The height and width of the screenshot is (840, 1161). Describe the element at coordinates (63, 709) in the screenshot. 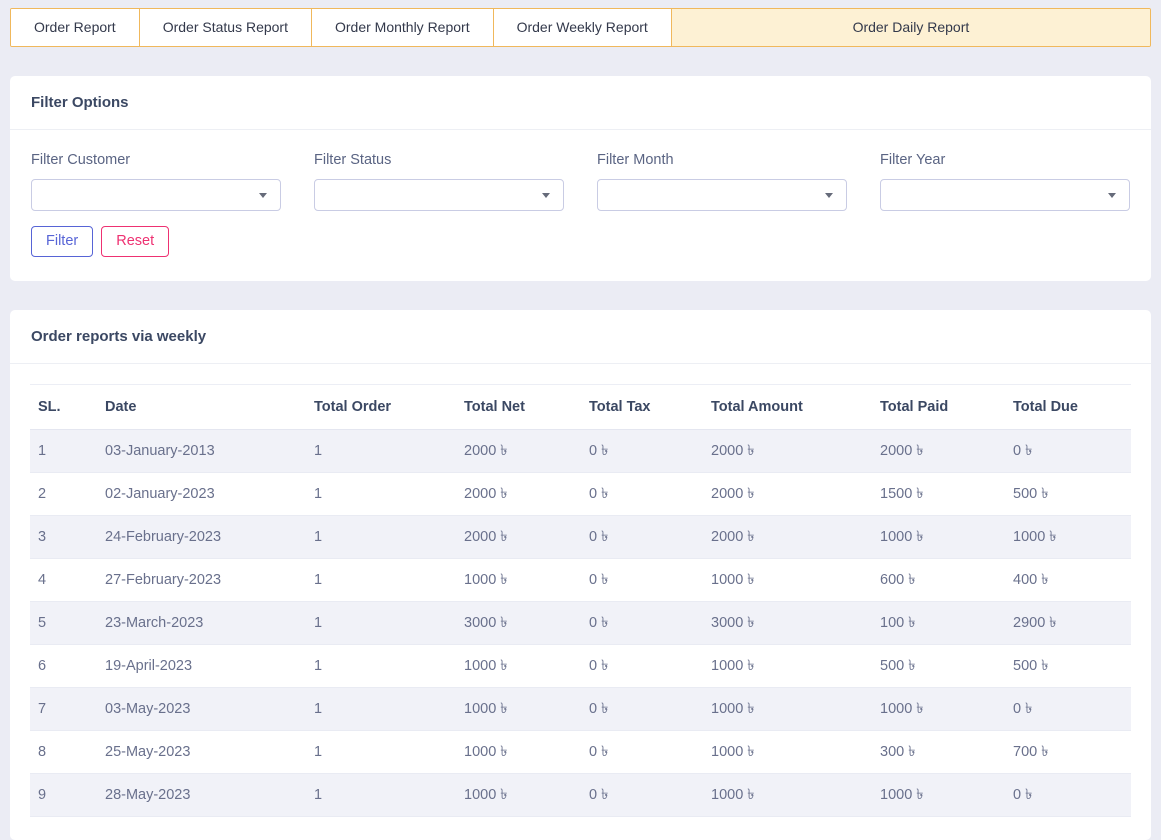

I see `table-cell: 7` at that location.